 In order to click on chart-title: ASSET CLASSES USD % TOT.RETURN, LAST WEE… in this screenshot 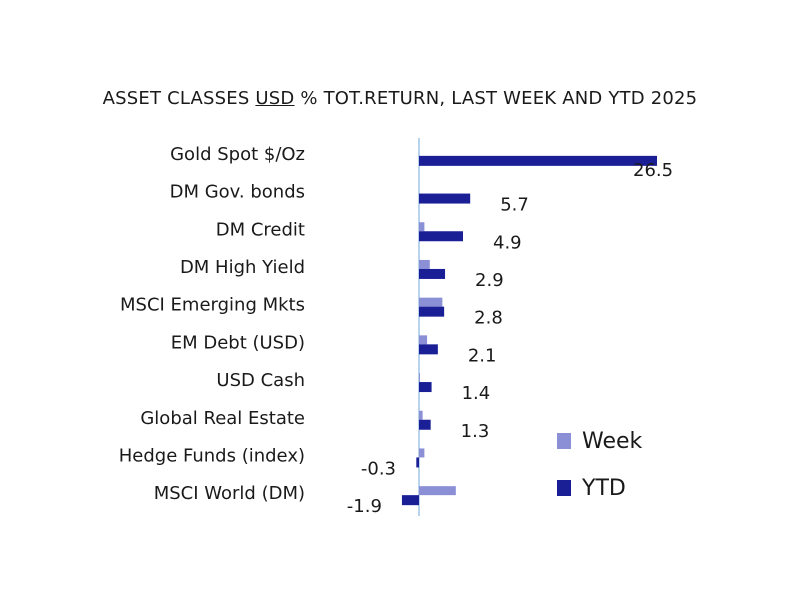, I will do `click(400, 98)`.